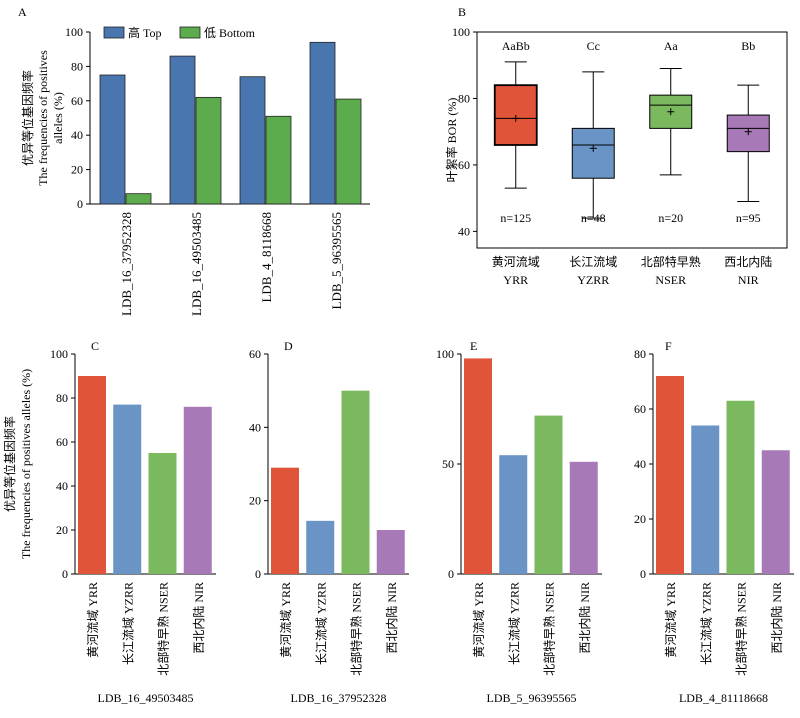 This screenshot has height=718, width=800. Describe the element at coordinates (445, 354) in the screenshot. I see `panel-e-y-tick-label: 100` at that location.